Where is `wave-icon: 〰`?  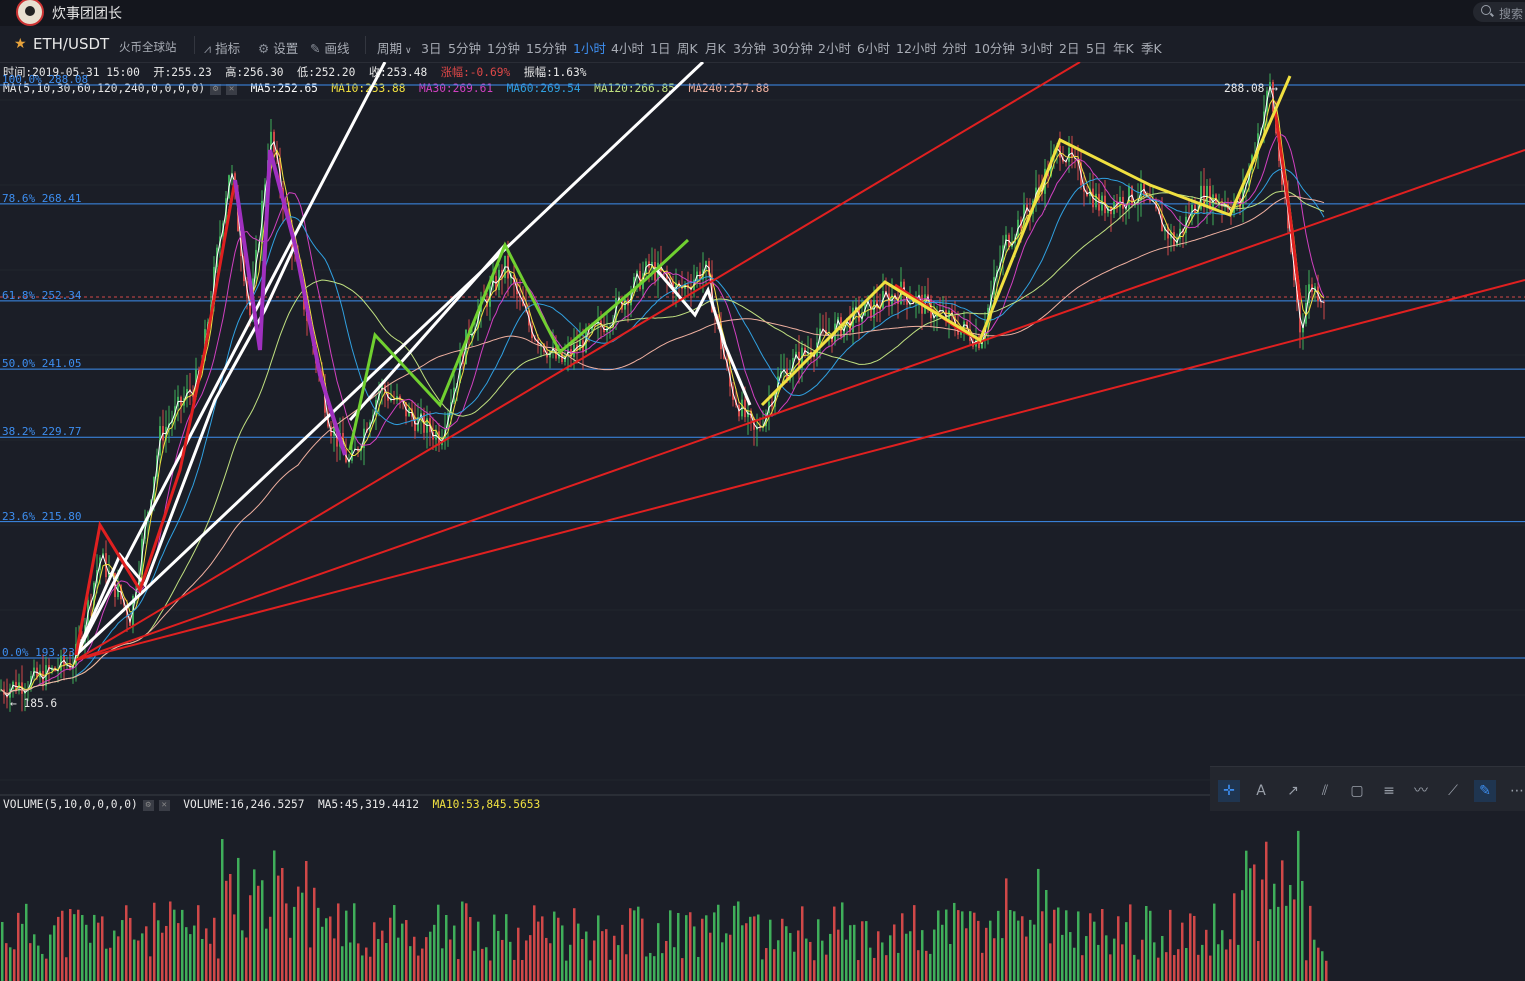
wave-icon: 〰 is located at coordinates (1421, 791).